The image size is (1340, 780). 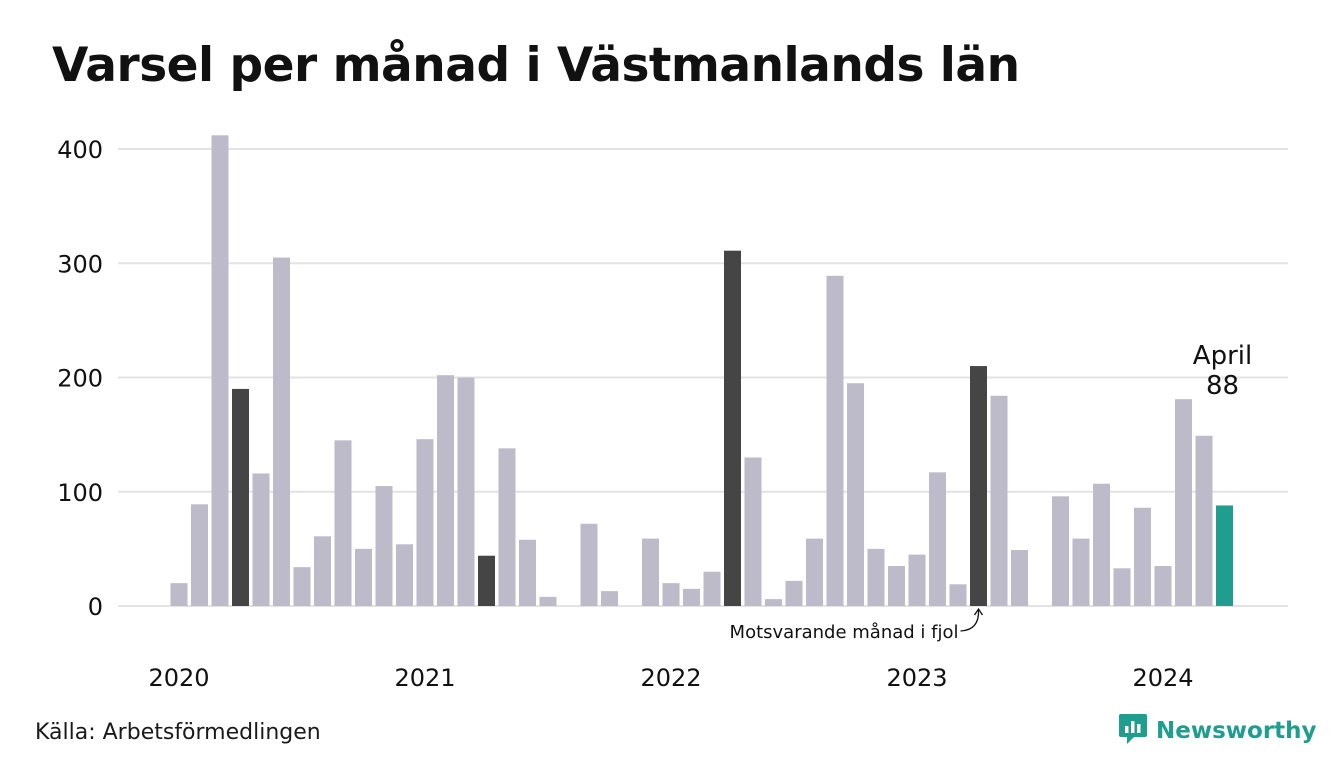 What do you see at coordinates (178, 678) in the screenshot?
I see `x-tick-label: 2020` at bounding box center [178, 678].